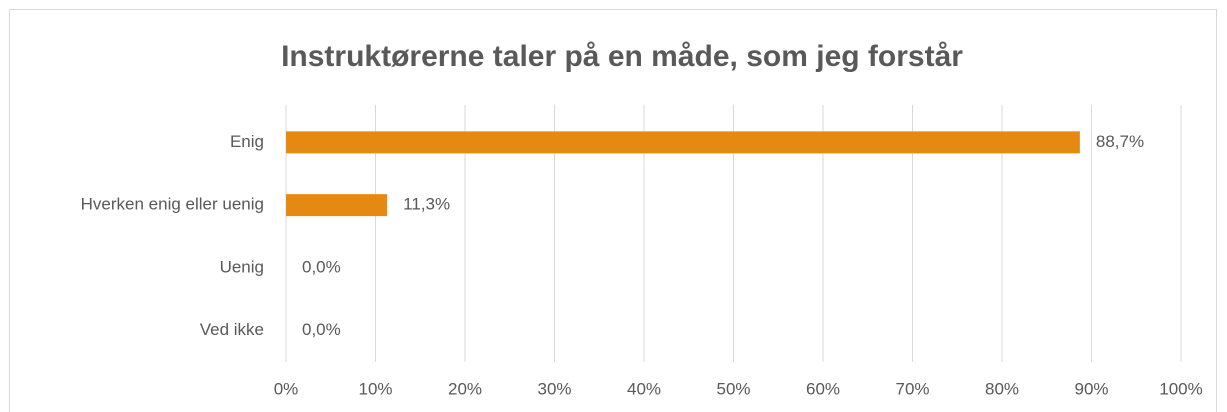  I want to click on y-tick-label: Ved ikke, so click(232, 329).